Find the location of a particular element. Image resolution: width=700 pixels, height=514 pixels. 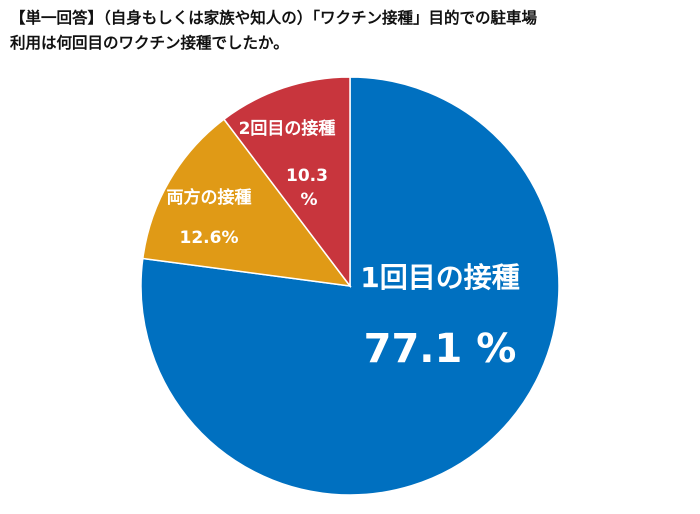

slice-value-second-dose-number: 10.3 is located at coordinates (307, 176).